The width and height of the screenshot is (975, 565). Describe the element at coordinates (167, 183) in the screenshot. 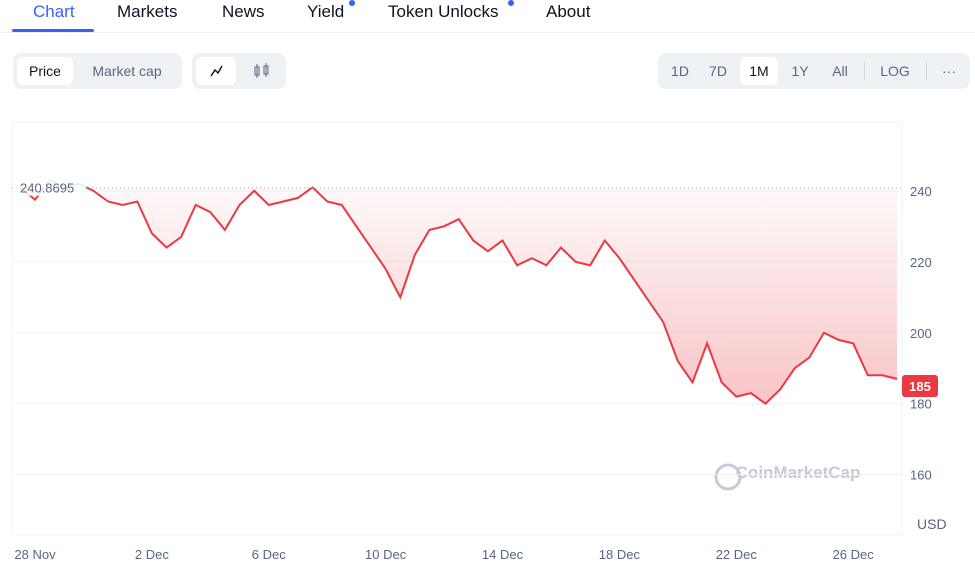

I see `price-line-up` at that location.